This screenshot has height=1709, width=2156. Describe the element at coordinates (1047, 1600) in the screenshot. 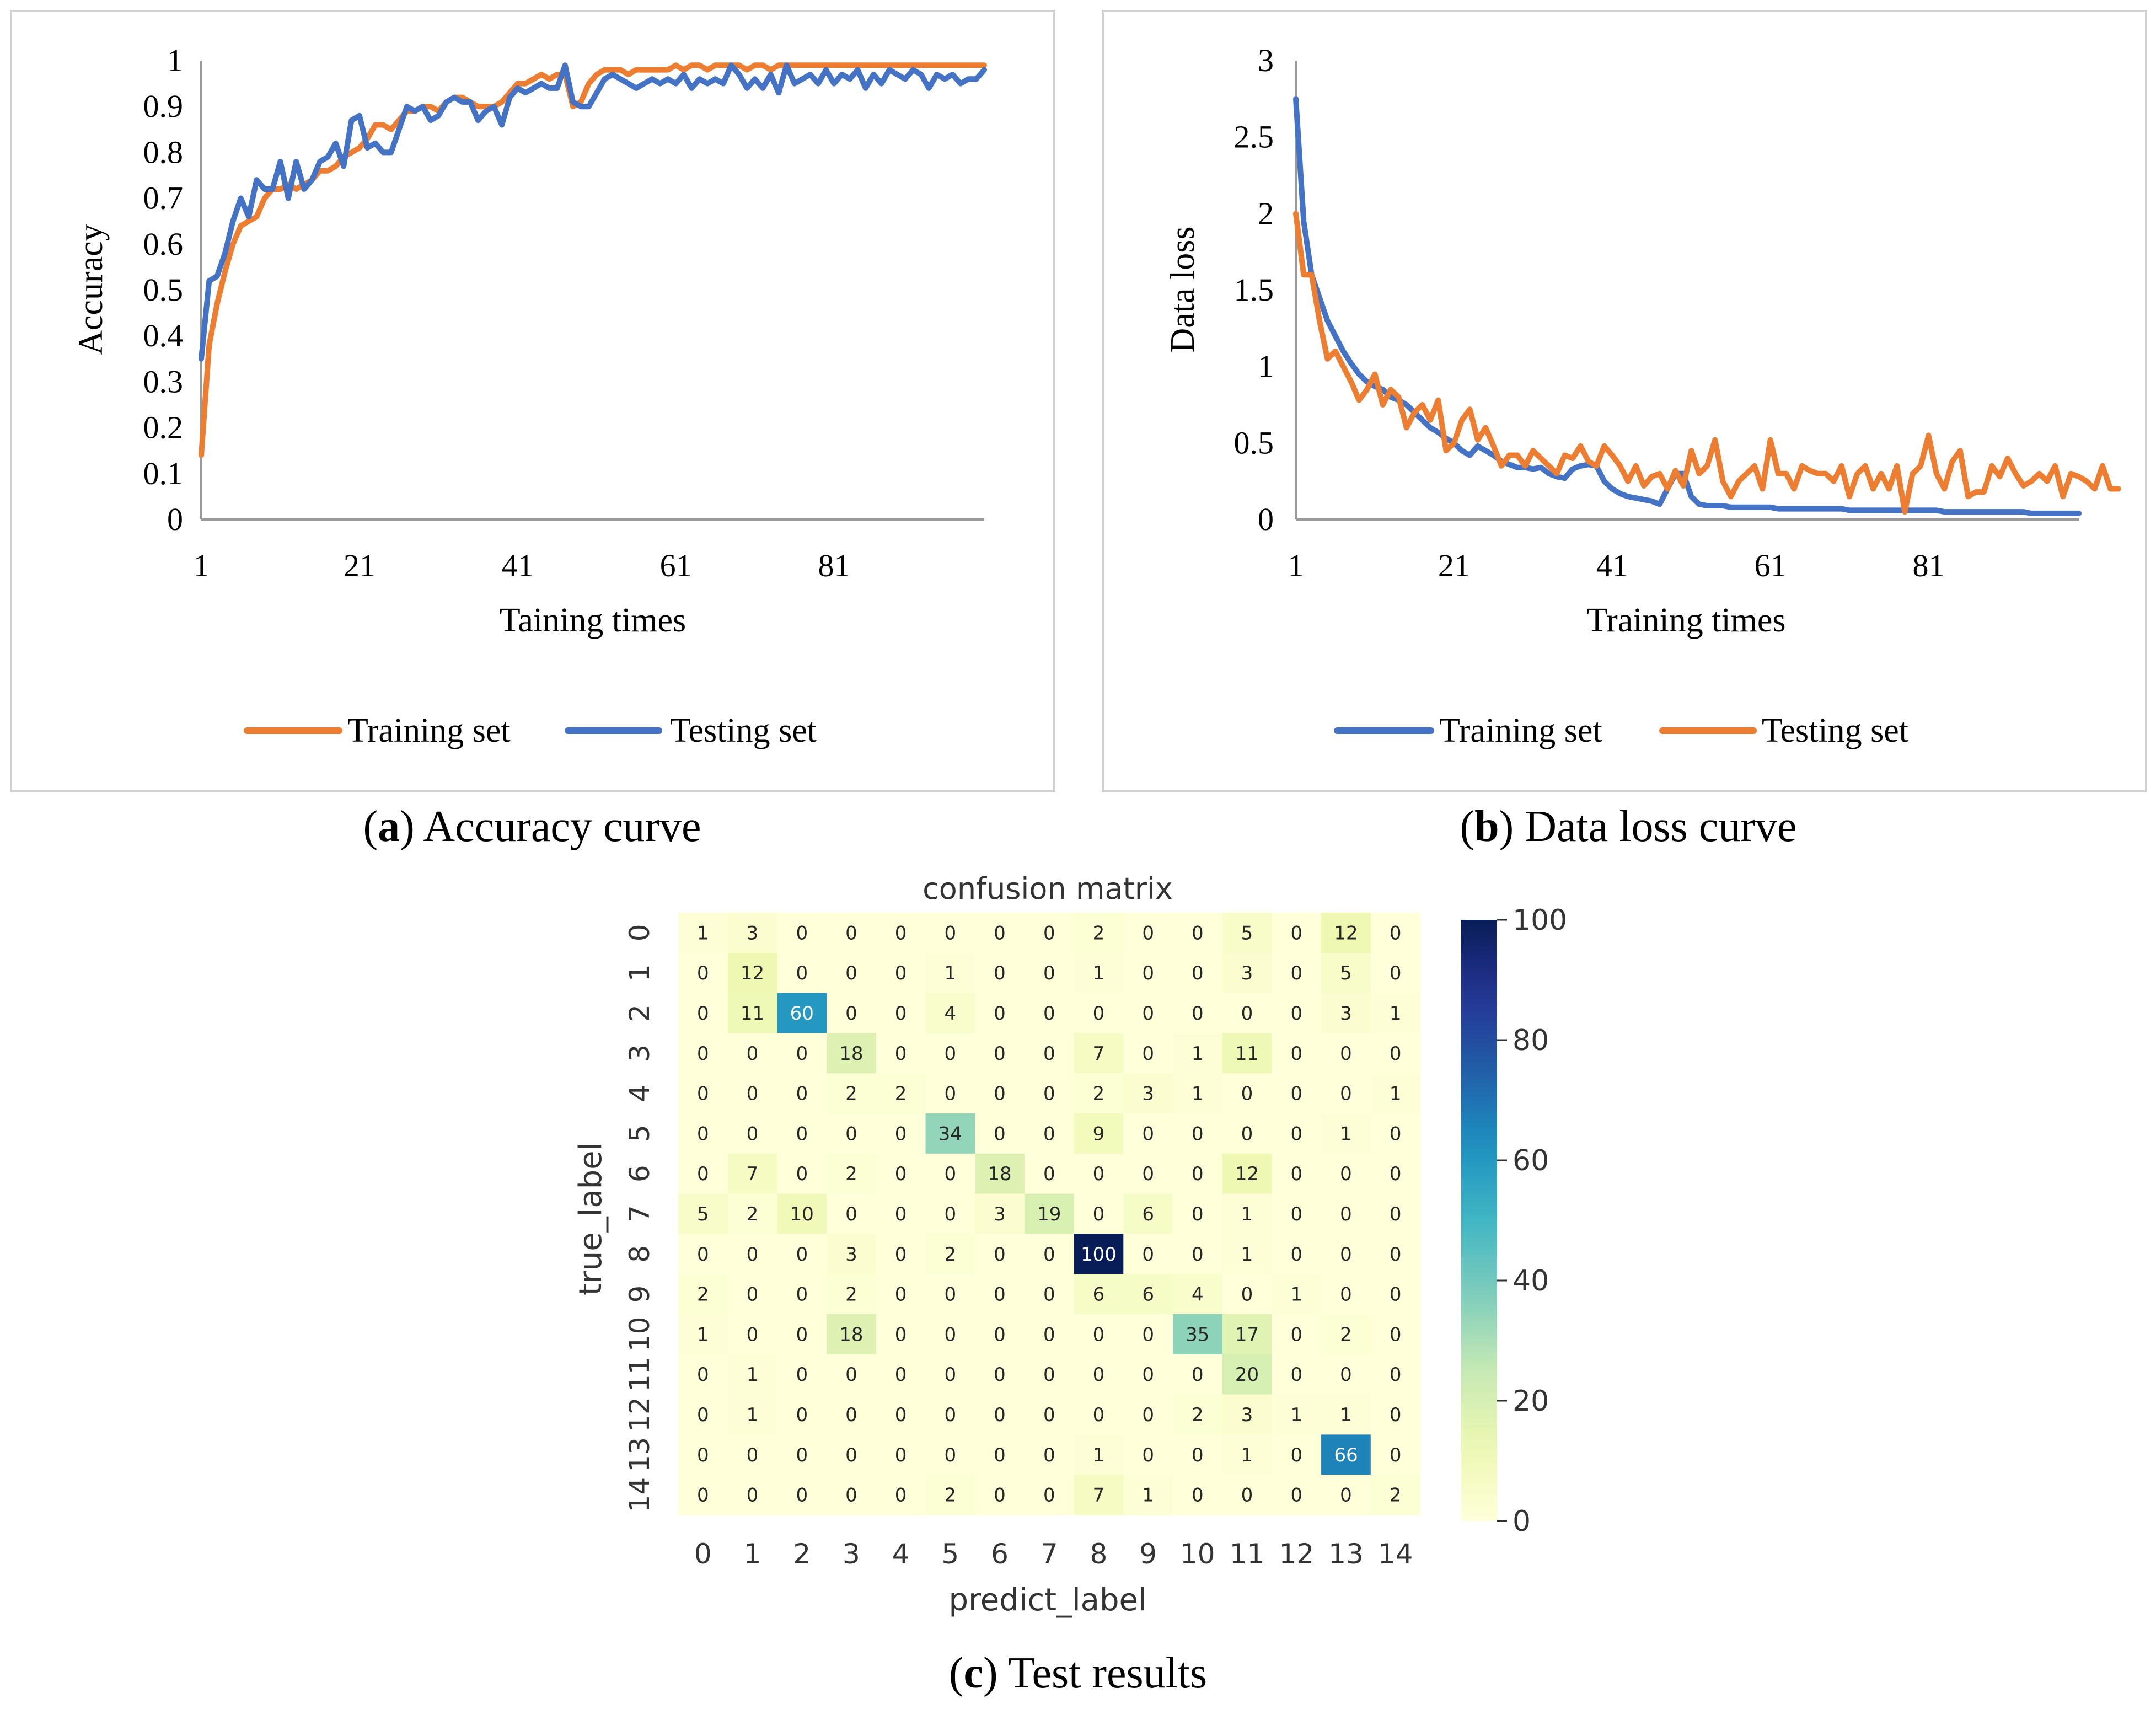

I see `heatmap-xlabel: predict_label` at that location.